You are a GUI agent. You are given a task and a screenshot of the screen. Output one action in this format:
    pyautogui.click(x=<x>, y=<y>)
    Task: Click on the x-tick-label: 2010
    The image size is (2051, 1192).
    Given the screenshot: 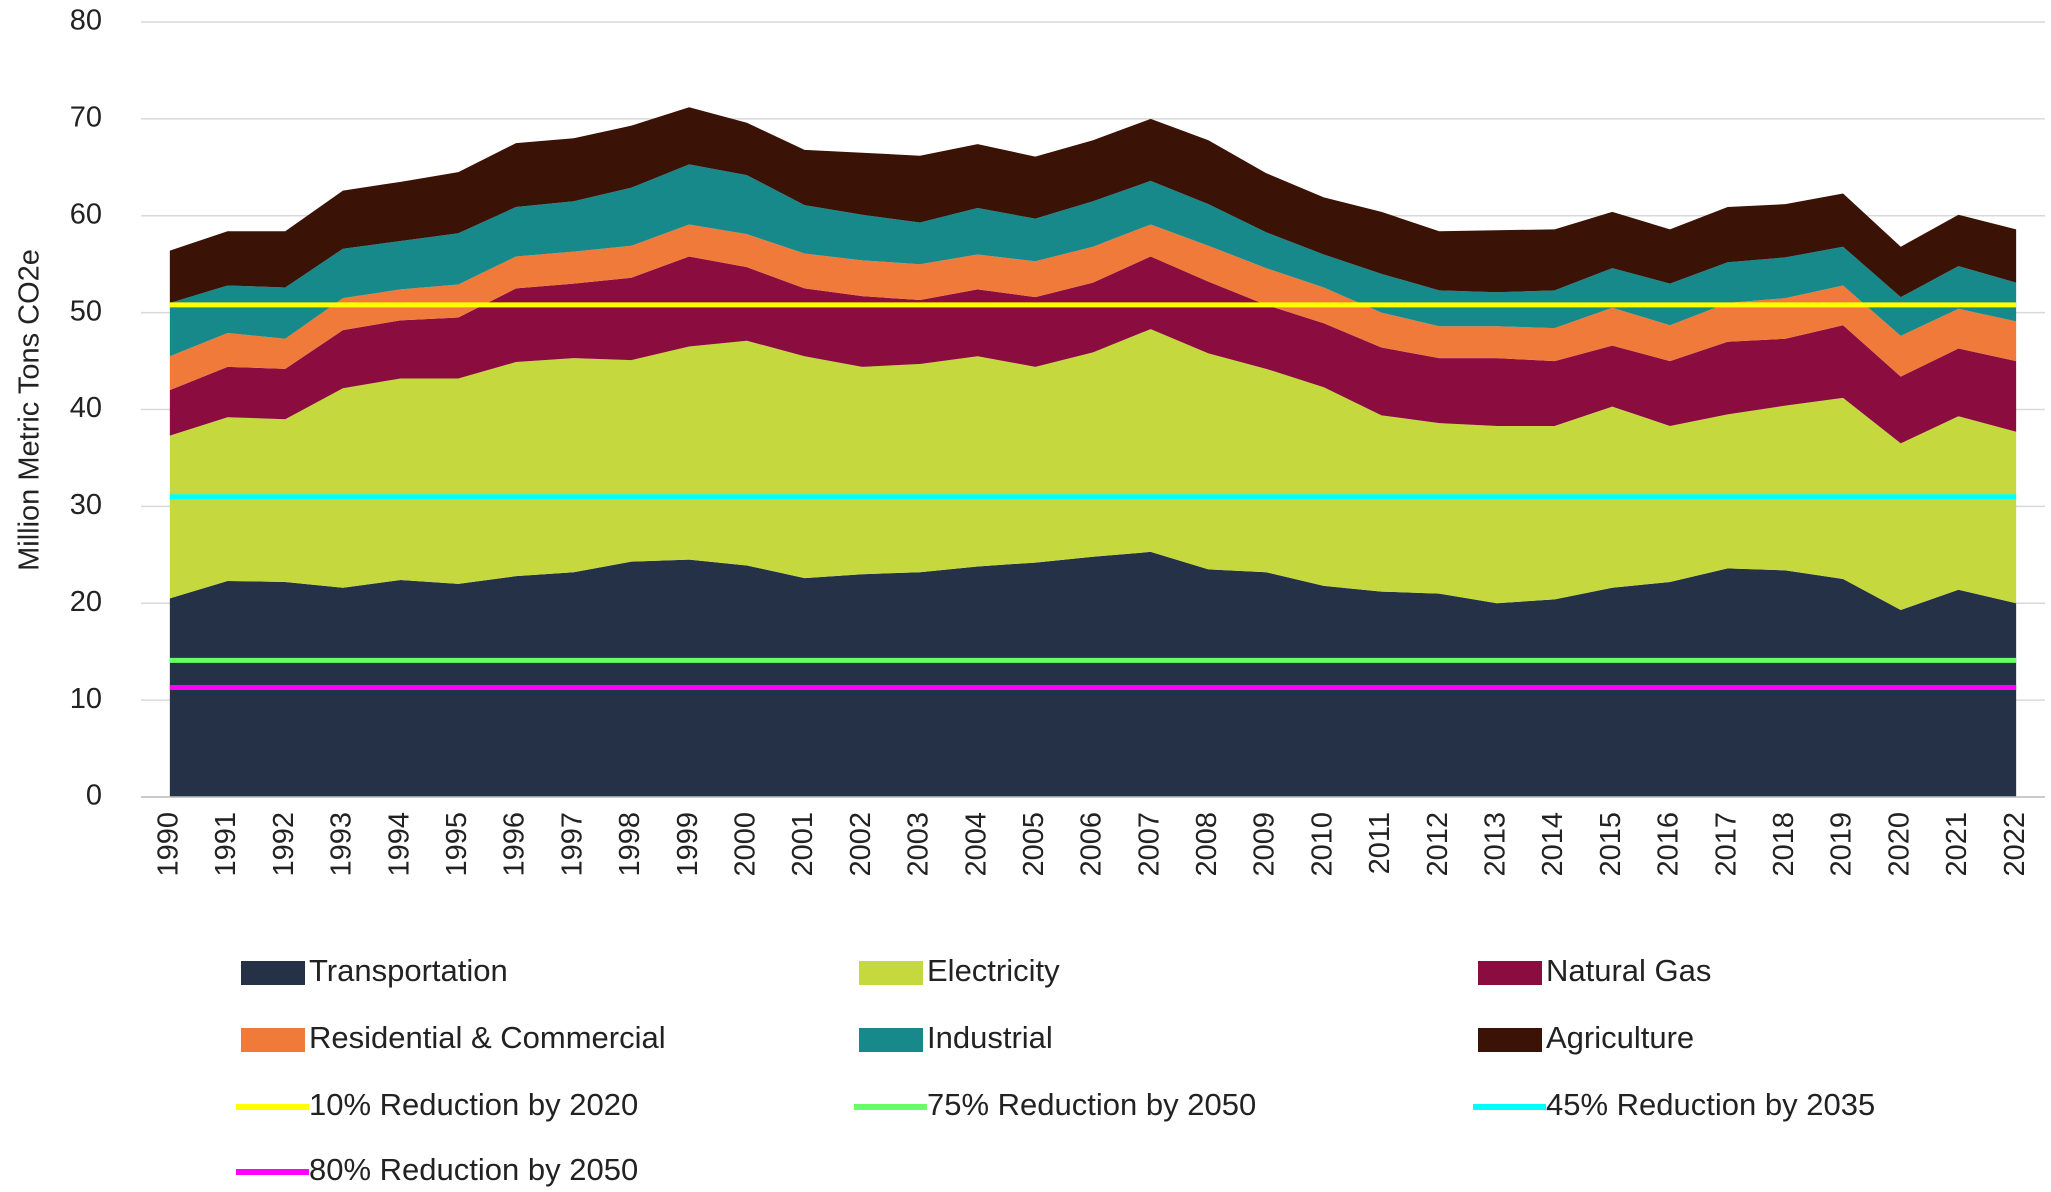 What is the action you would take?
    pyautogui.click(x=1322, y=844)
    